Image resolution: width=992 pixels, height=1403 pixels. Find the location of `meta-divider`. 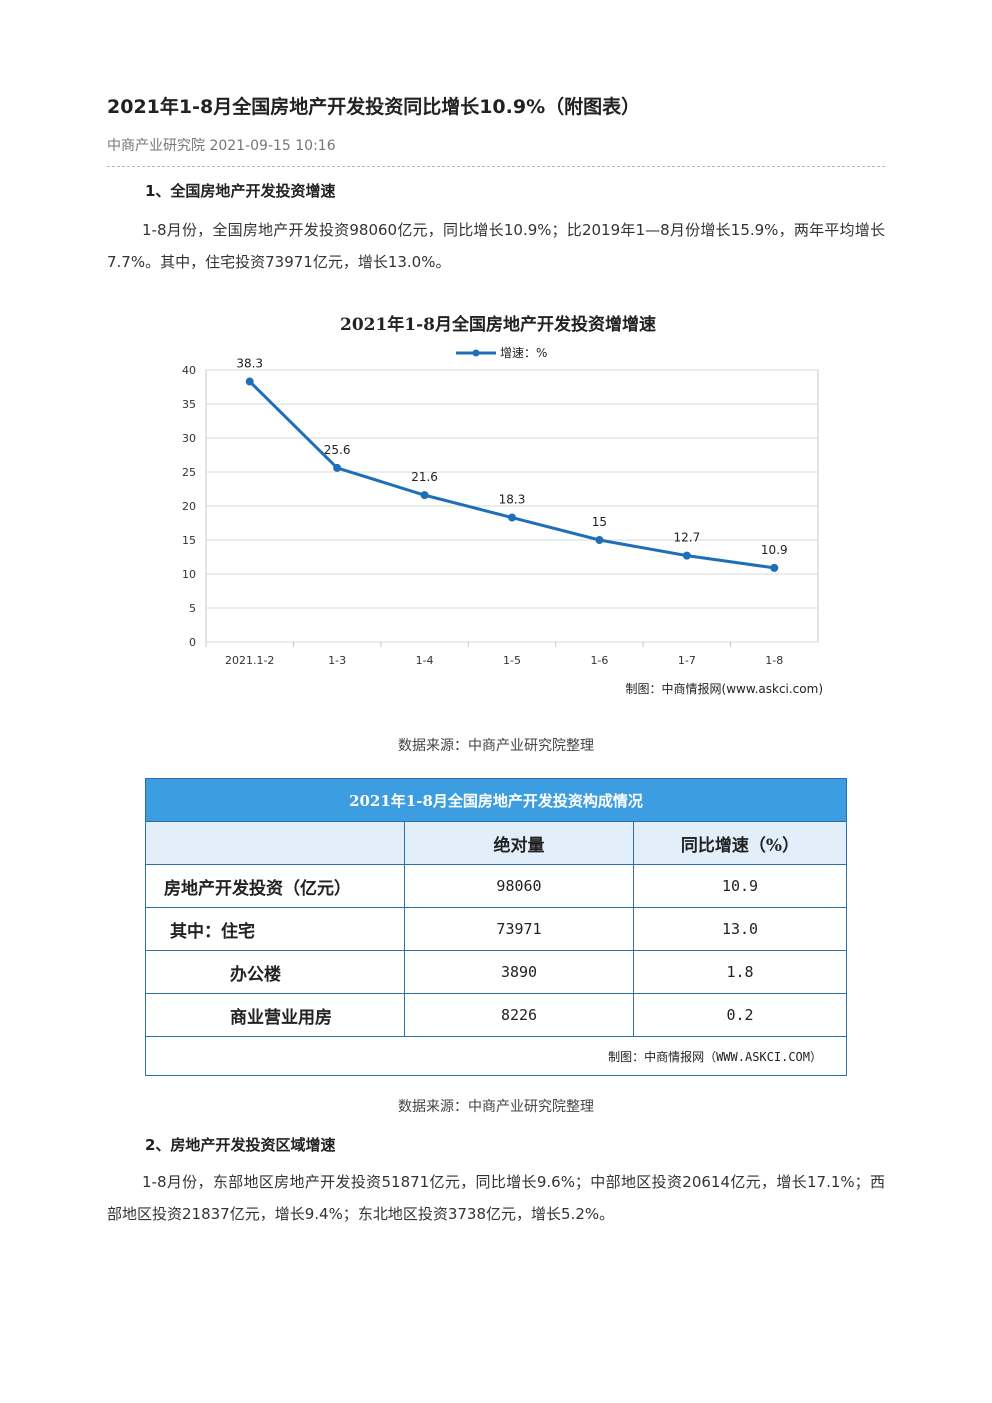

meta-divider is located at coordinates (496, 166).